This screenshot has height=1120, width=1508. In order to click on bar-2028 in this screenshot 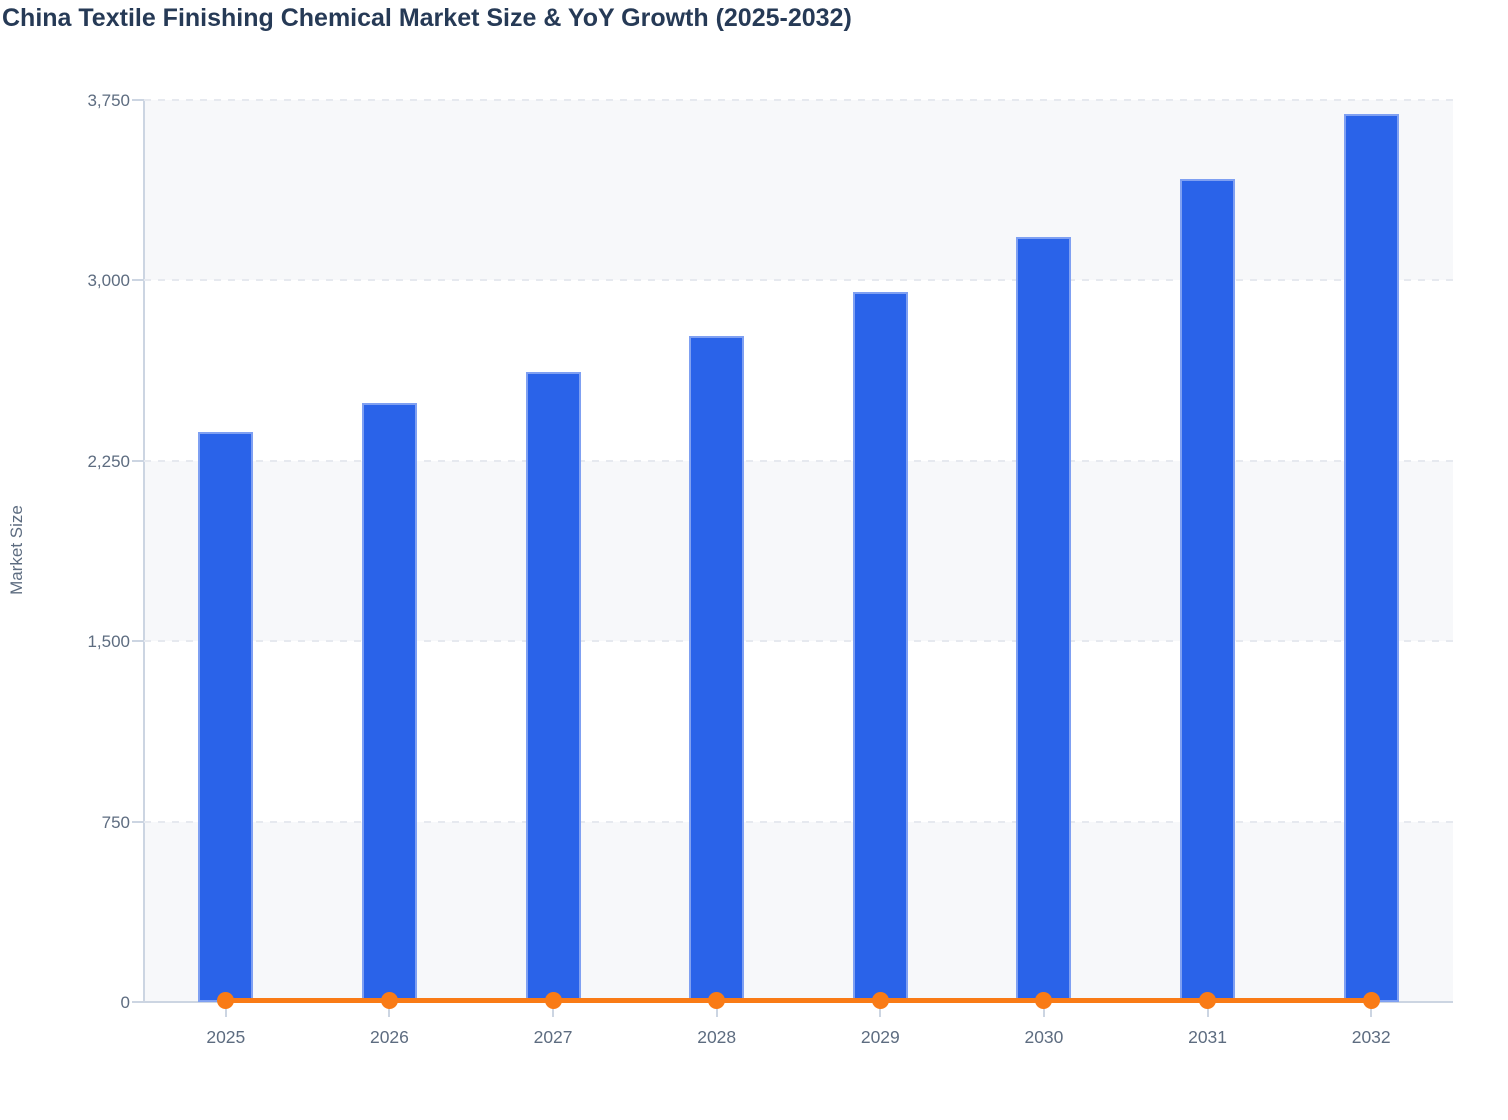, I will do `click(717, 668)`.